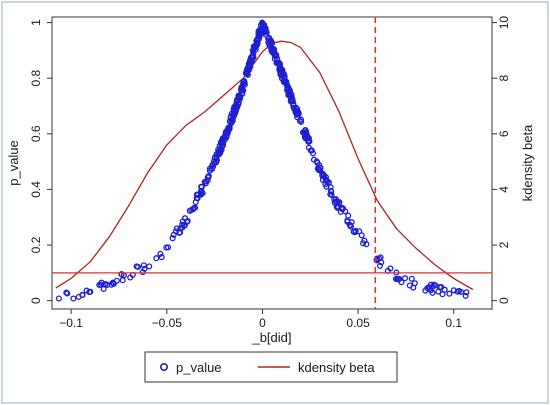  What do you see at coordinates (358, 323) in the screenshot?
I see `x-tick-label: 0.05` at bounding box center [358, 323].